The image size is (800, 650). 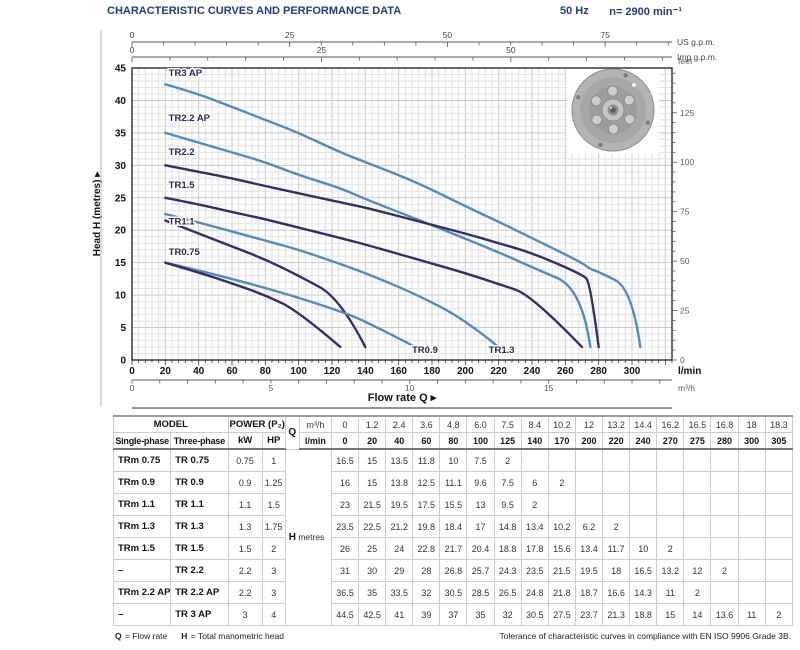 What do you see at coordinates (121, 69) in the screenshot?
I see `svg-text: 45` at bounding box center [121, 69].